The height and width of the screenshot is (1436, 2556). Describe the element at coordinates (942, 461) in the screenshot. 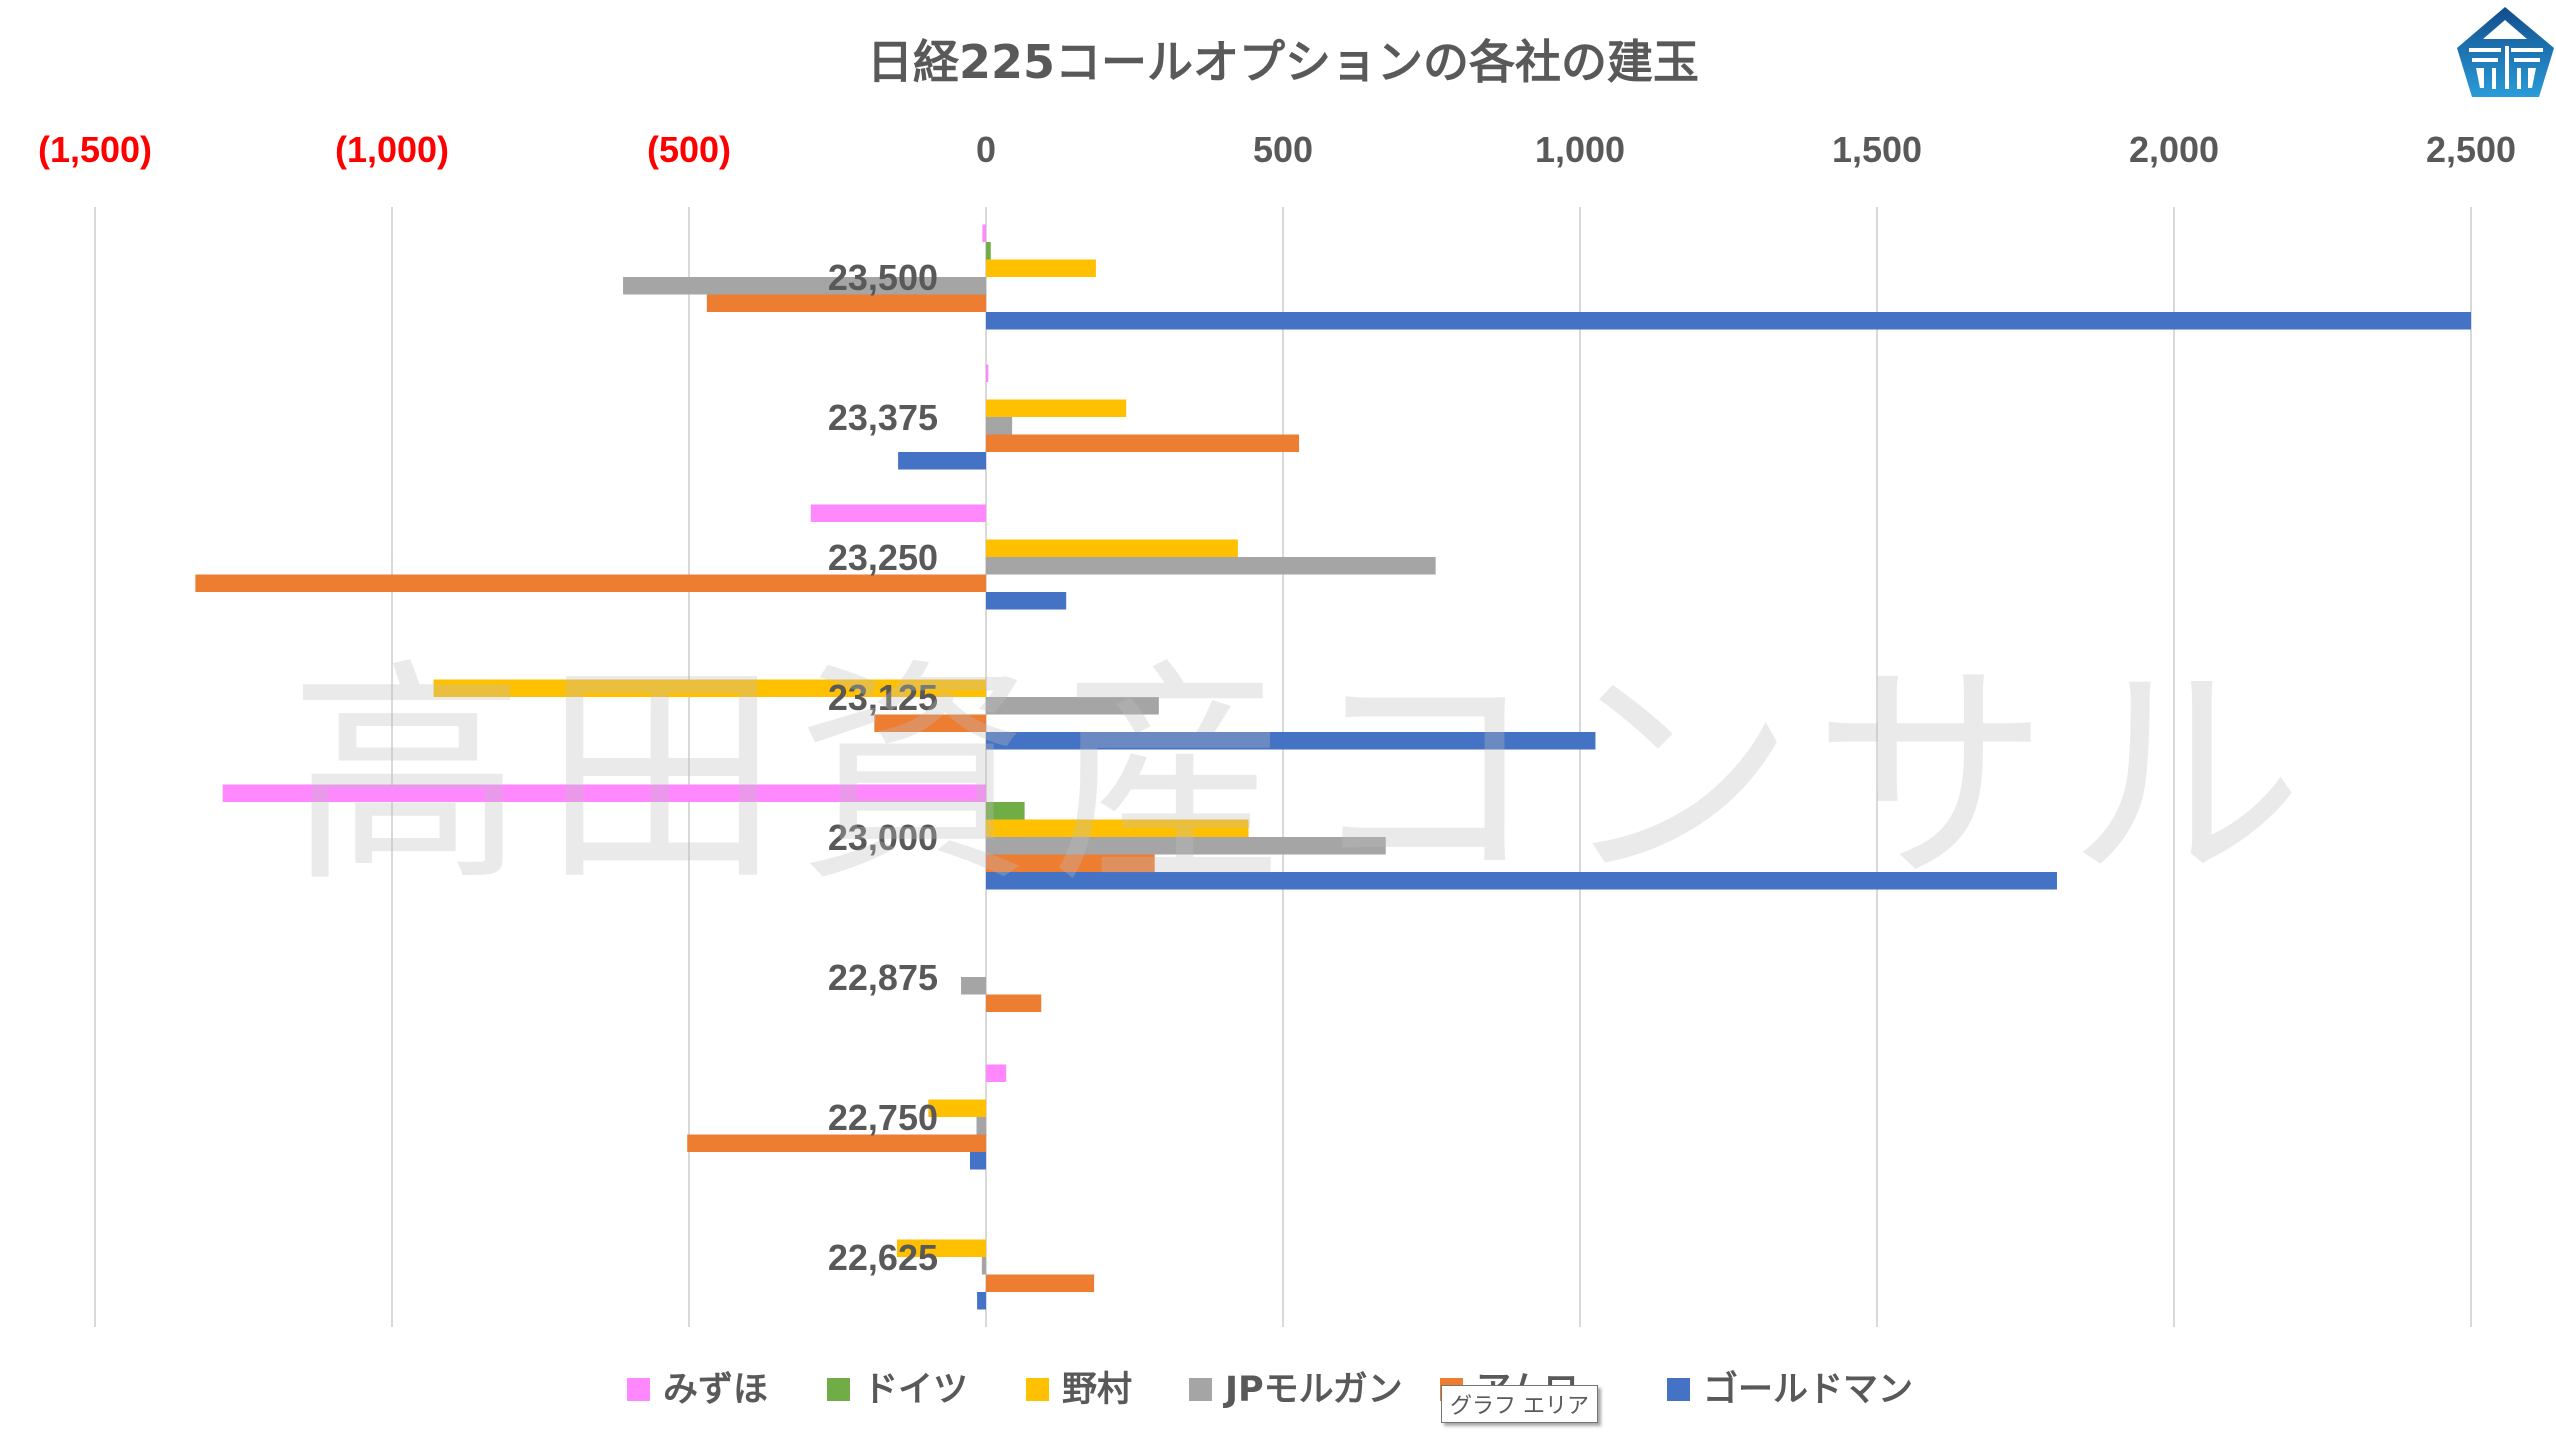

I see `bar-ゴールドマン-23,375` at that location.